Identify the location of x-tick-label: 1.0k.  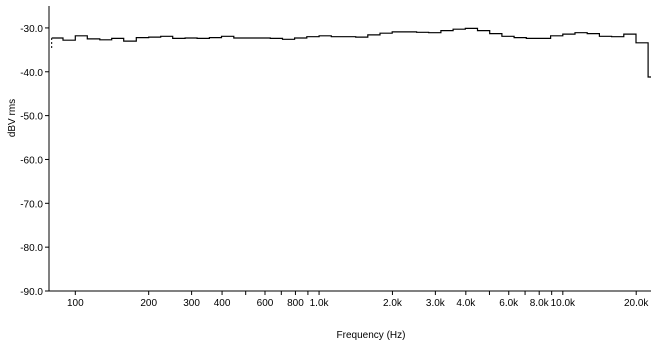
(320, 303).